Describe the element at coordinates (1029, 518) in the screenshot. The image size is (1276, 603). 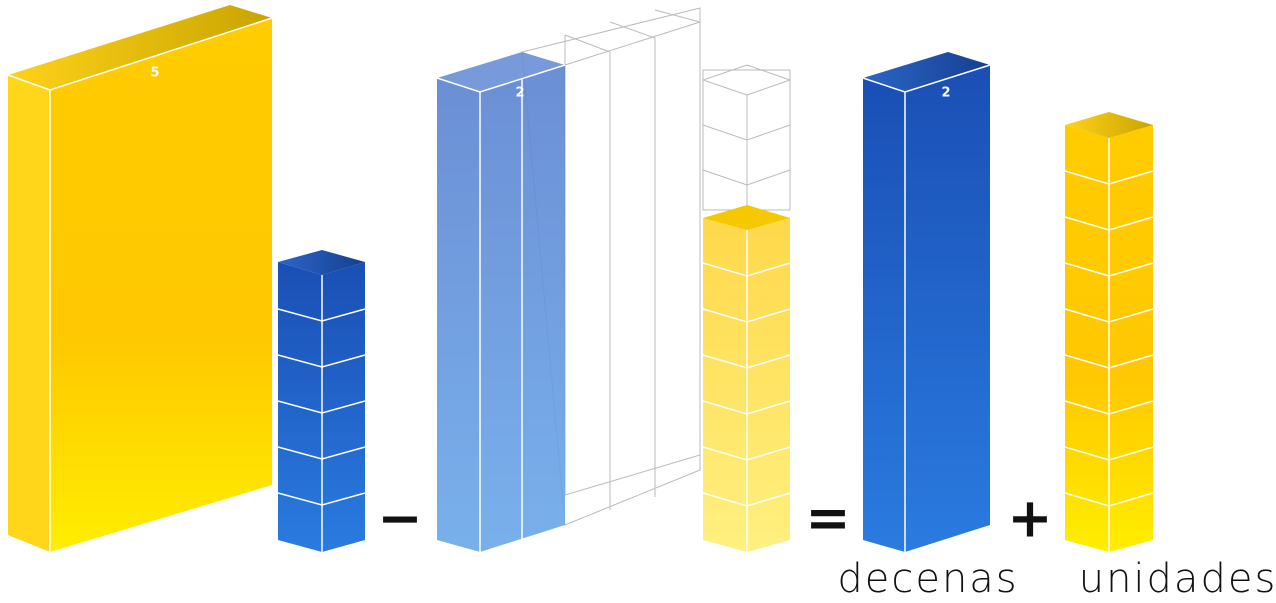
I see `operator: +` at that location.